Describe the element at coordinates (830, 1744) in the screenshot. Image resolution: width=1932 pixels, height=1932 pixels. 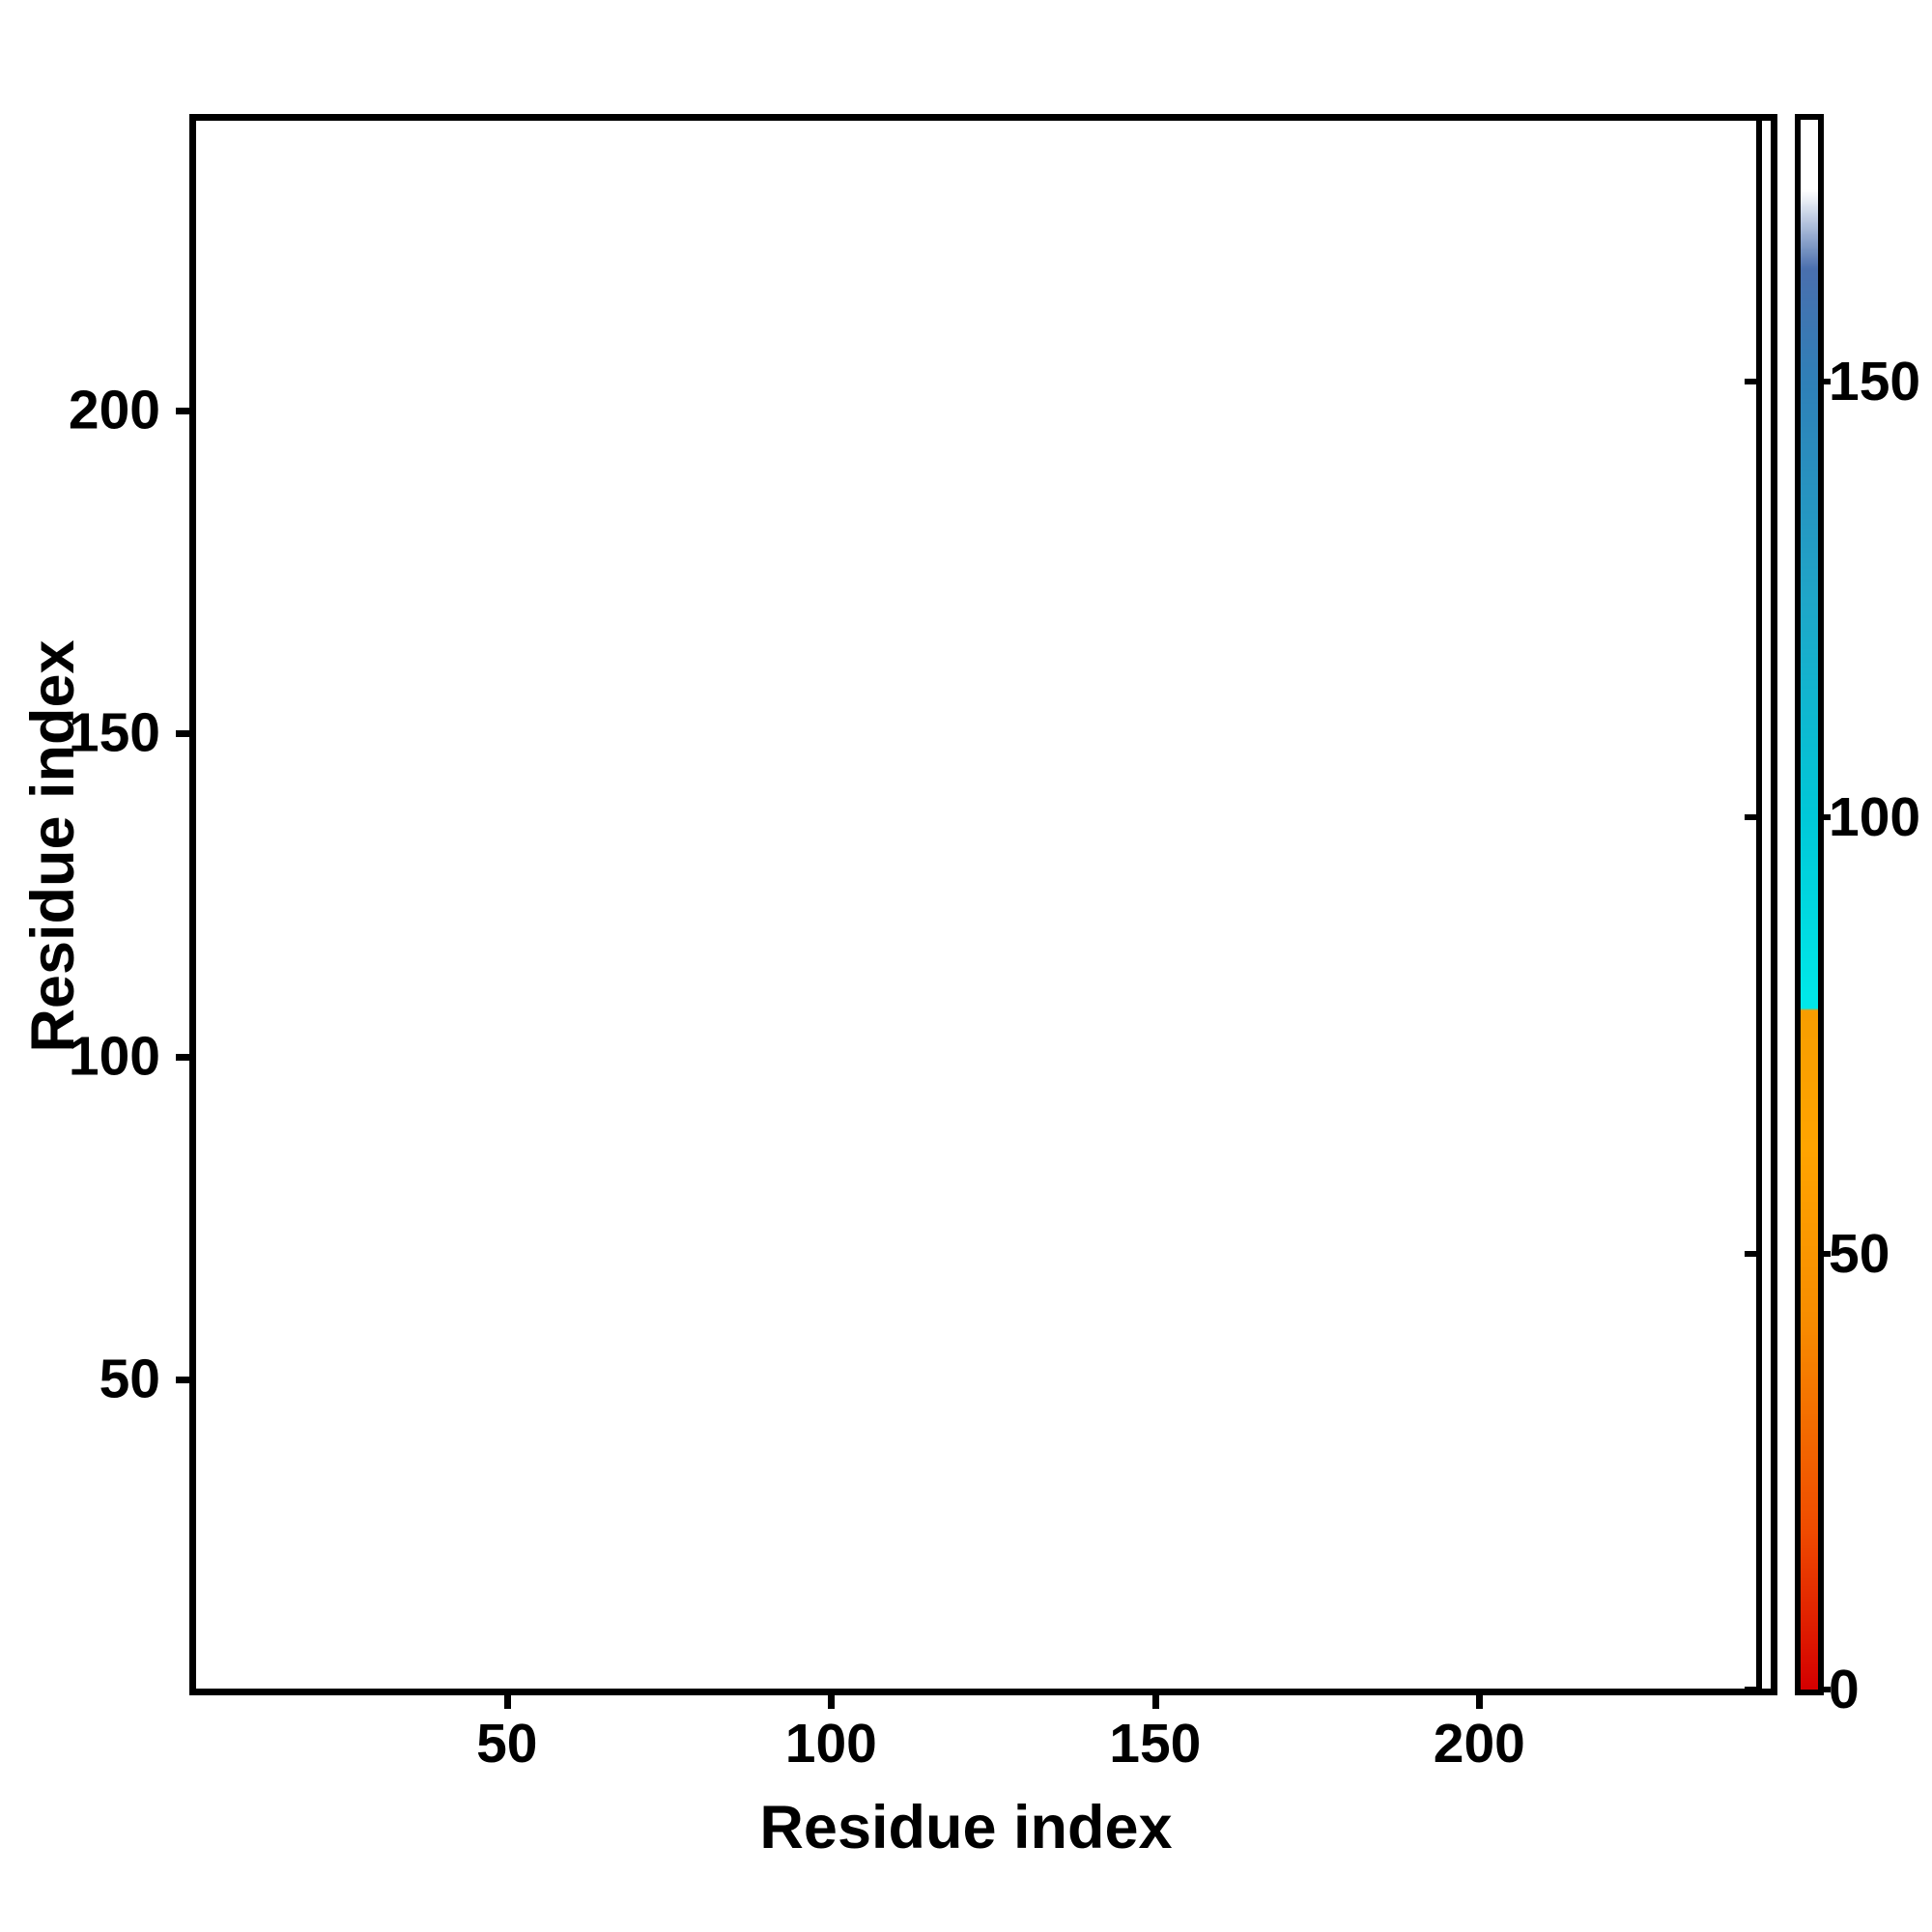
I see `x-tick-label-100: 100` at that location.